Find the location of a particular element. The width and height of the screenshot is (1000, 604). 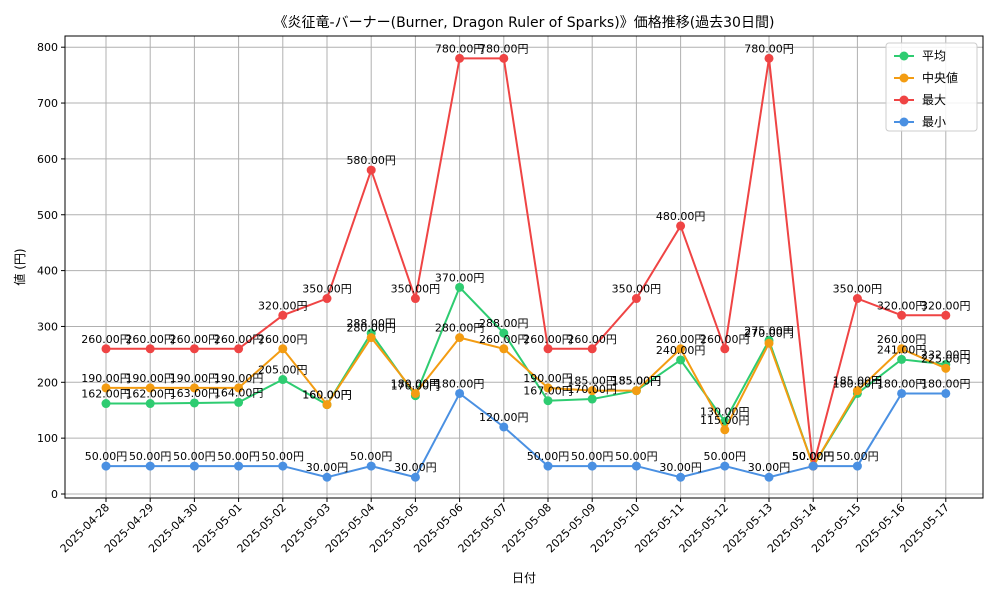

y-tick-label: 700 is located at coordinates (47, 103).